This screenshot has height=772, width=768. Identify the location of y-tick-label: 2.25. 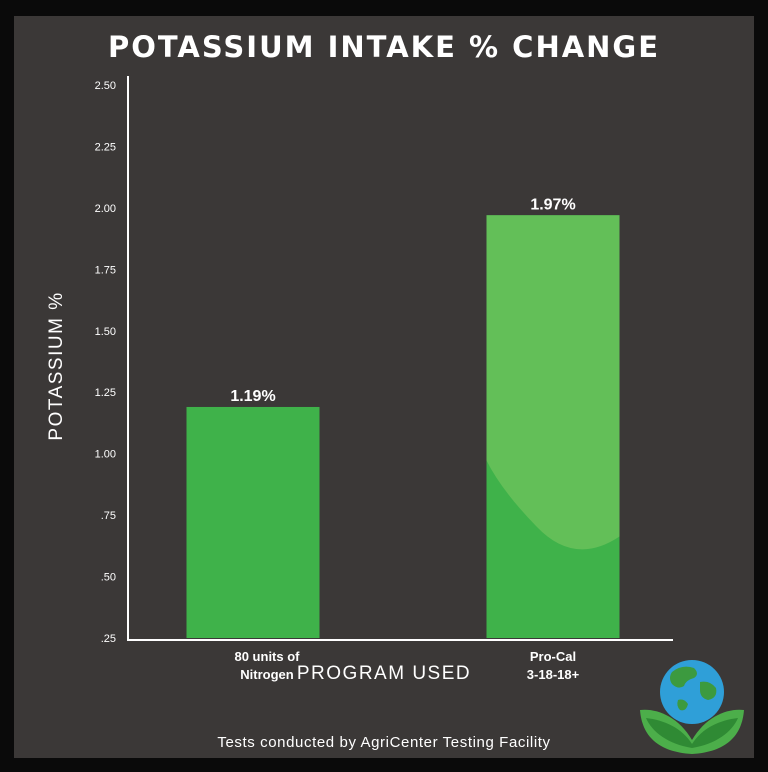
(105, 147).